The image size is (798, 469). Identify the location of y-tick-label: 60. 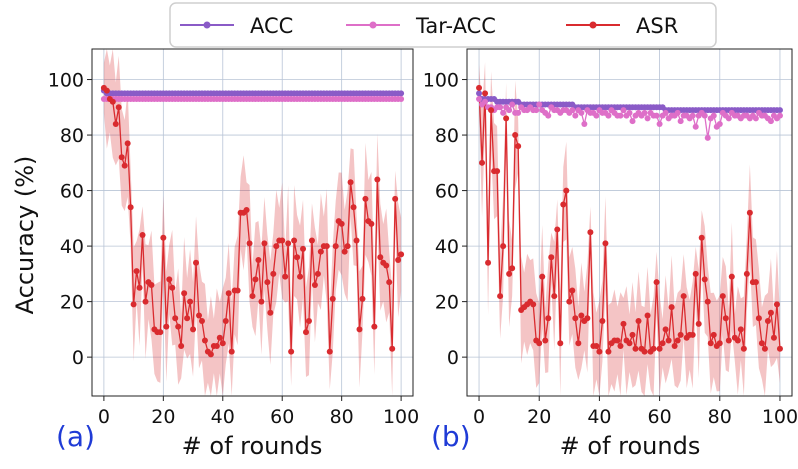
(447, 192).